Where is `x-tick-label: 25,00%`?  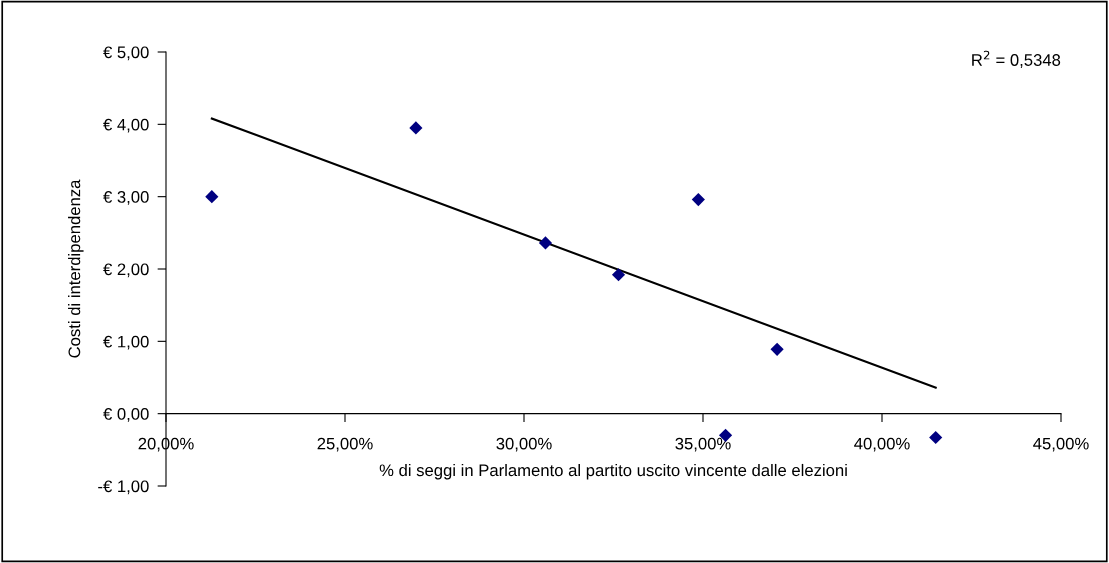
x-tick-label: 25,00% is located at coordinates (345, 444).